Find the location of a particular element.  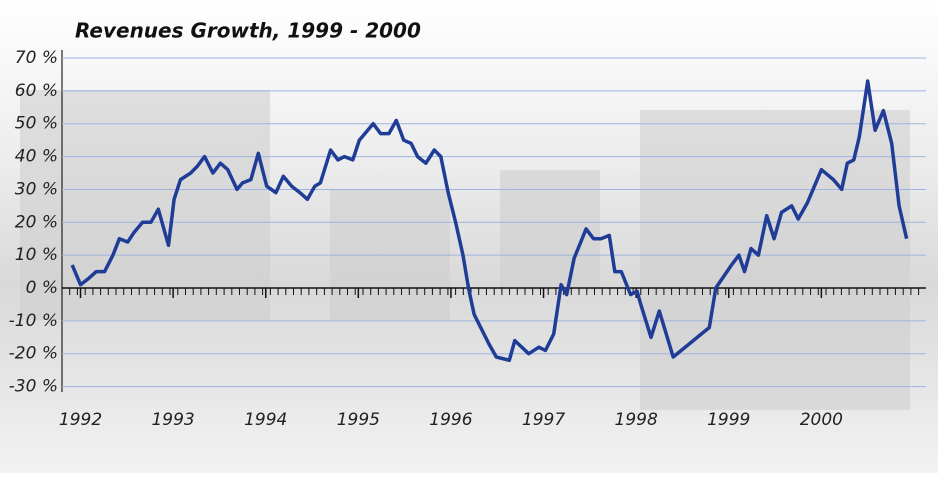

x-tick-label: 1996 is located at coordinates (450, 420).